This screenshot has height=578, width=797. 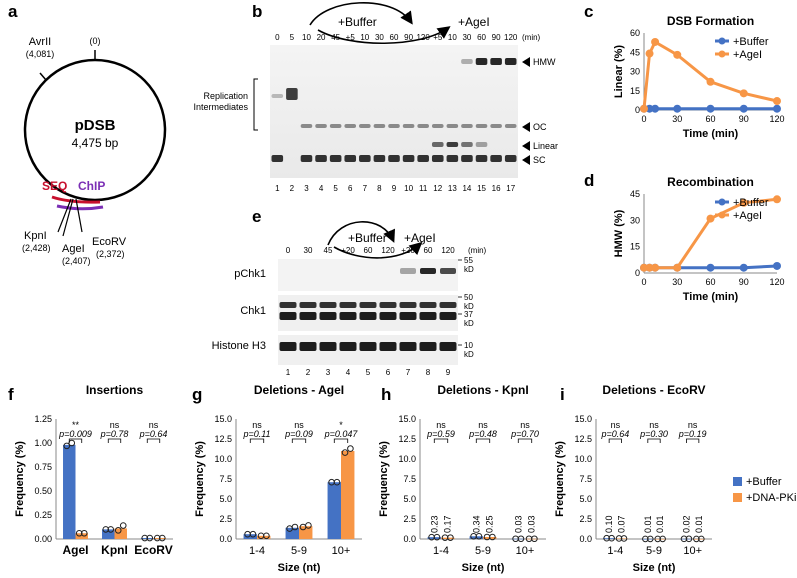 I want to click on oc-arrow, so click(x=526, y=127).